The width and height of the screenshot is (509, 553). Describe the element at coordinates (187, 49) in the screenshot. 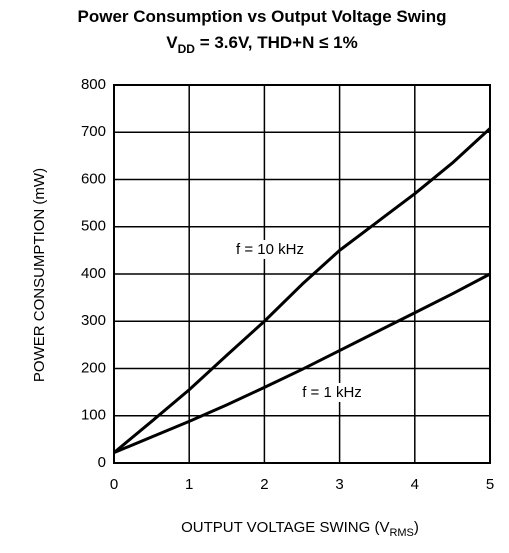

I see `subtitle-sub: DD` at that location.